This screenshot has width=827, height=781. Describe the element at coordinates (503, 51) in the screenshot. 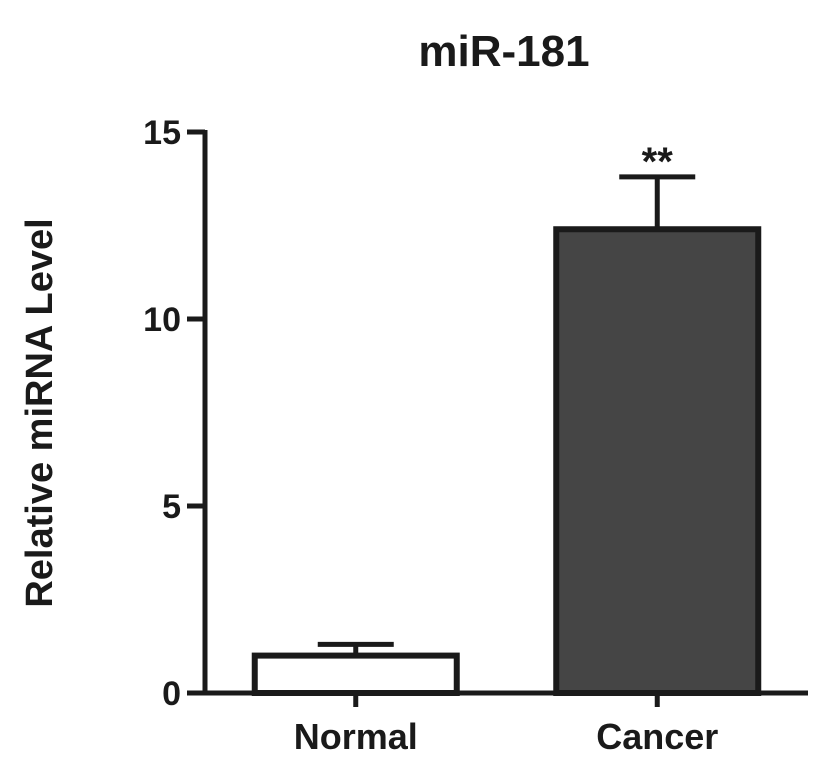

I see `chart-title: miR-181` at that location.